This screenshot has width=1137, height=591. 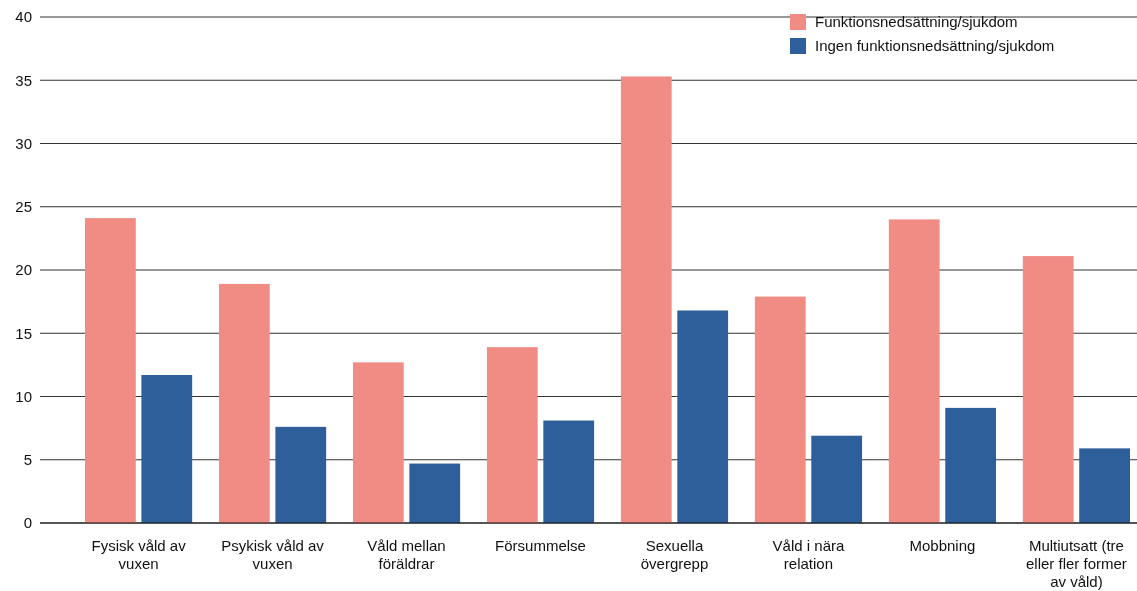 What do you see at coordinates (23, 333) in the screenshot?
I see `y-tick-label: 15` at bounding box center [23, 333].